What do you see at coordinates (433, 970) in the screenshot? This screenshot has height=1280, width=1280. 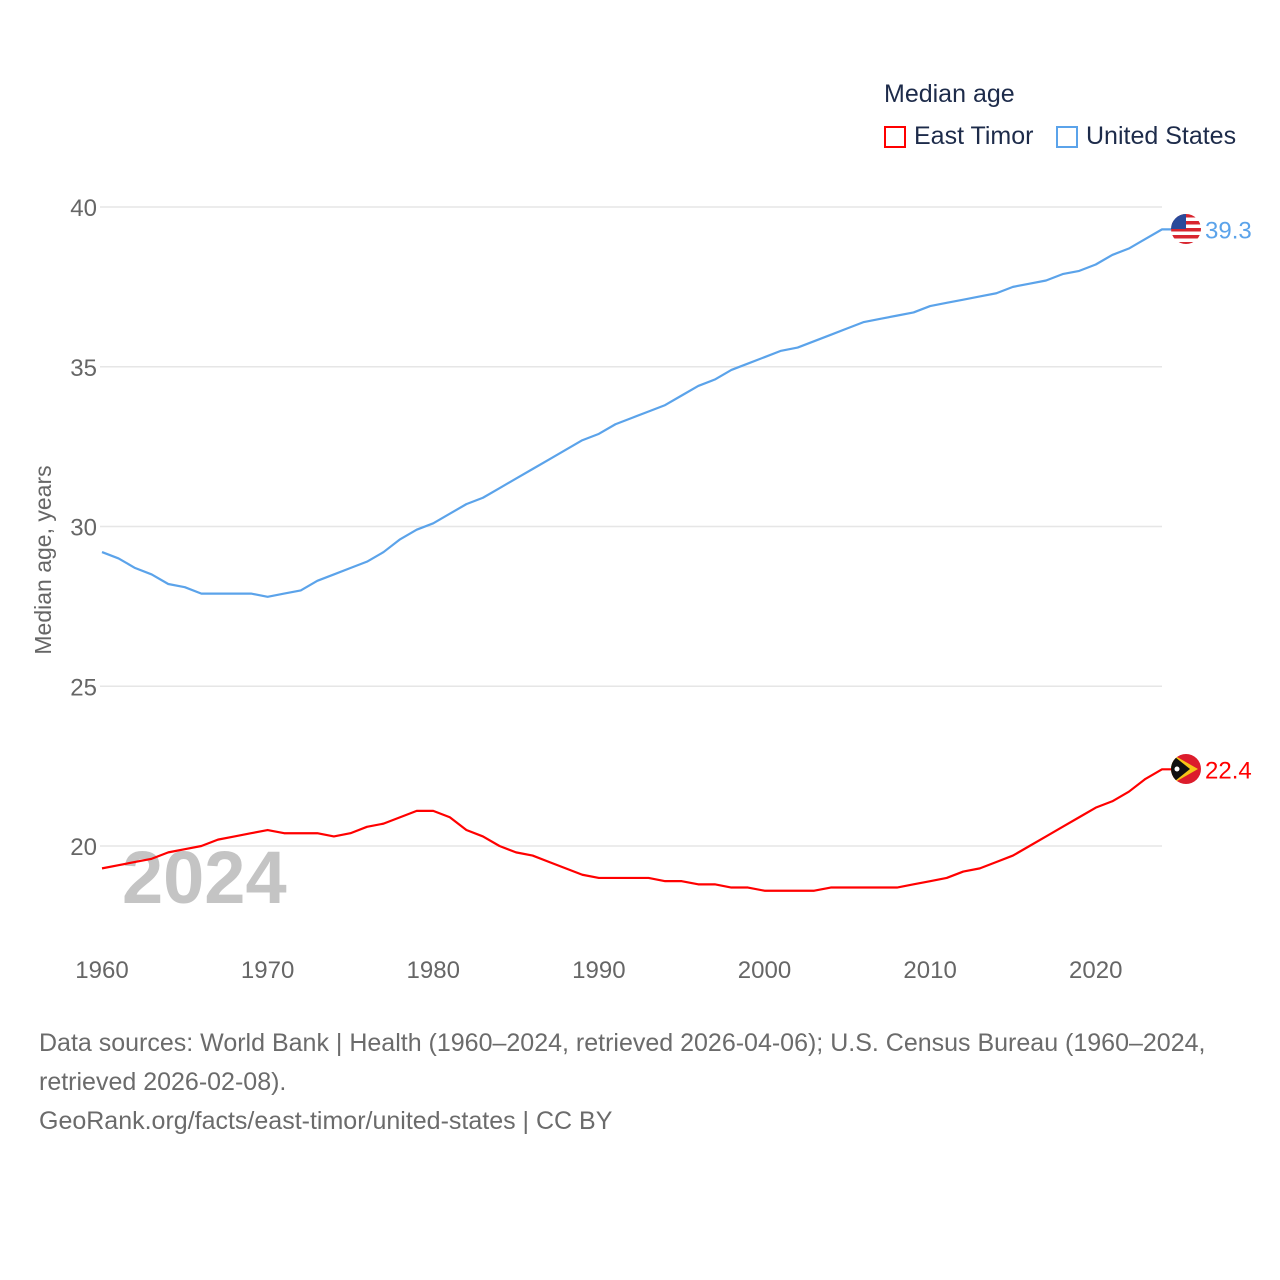 I see `x-tick-label: 1980` at bounding box center [433, 970].